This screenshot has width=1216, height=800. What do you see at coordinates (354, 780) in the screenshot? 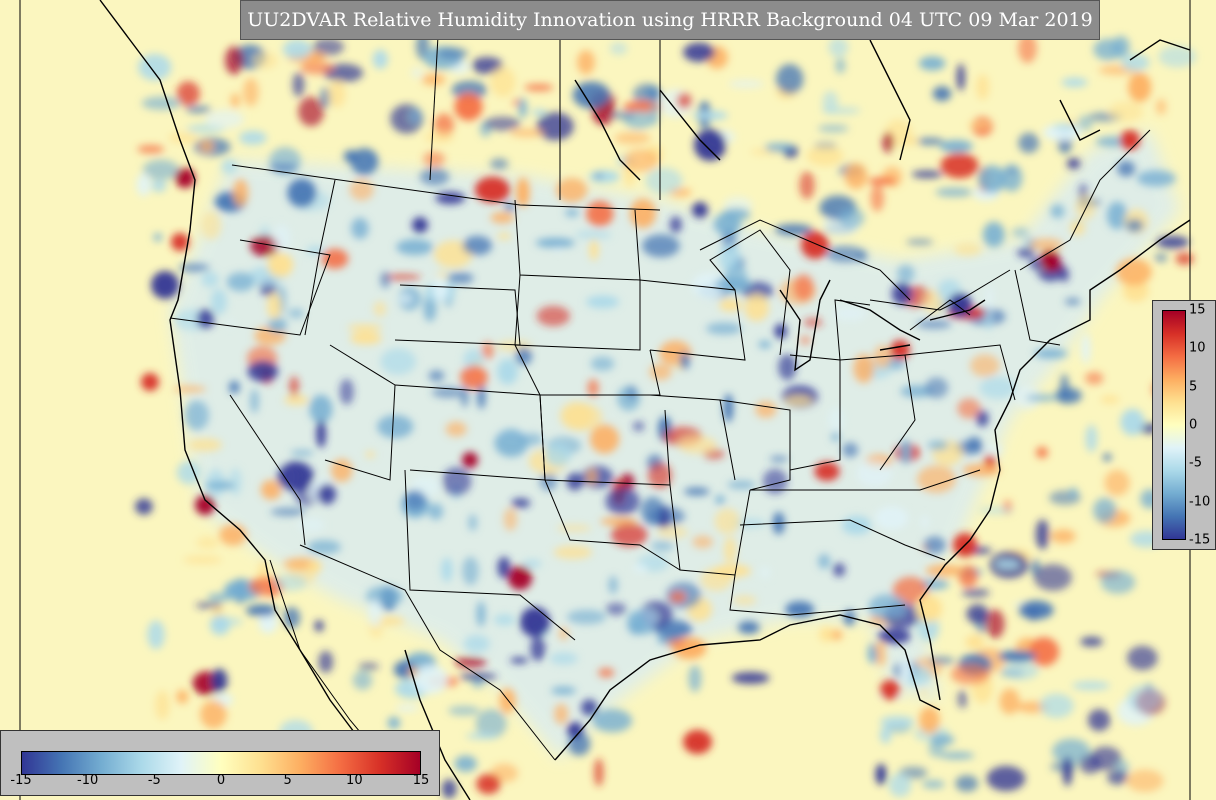
I see `horizontal-colorbar-tick: 10` at bounding box center [354, 780].